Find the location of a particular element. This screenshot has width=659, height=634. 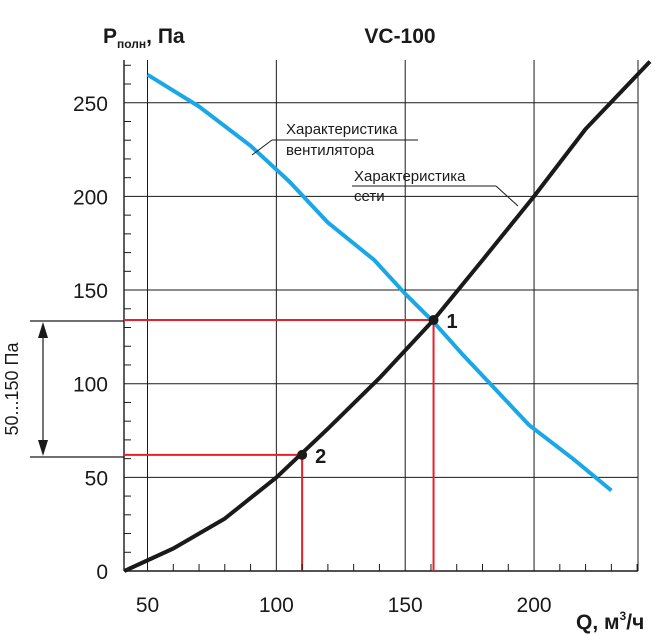

fan-label-leader is located at coordinates (262, 147).